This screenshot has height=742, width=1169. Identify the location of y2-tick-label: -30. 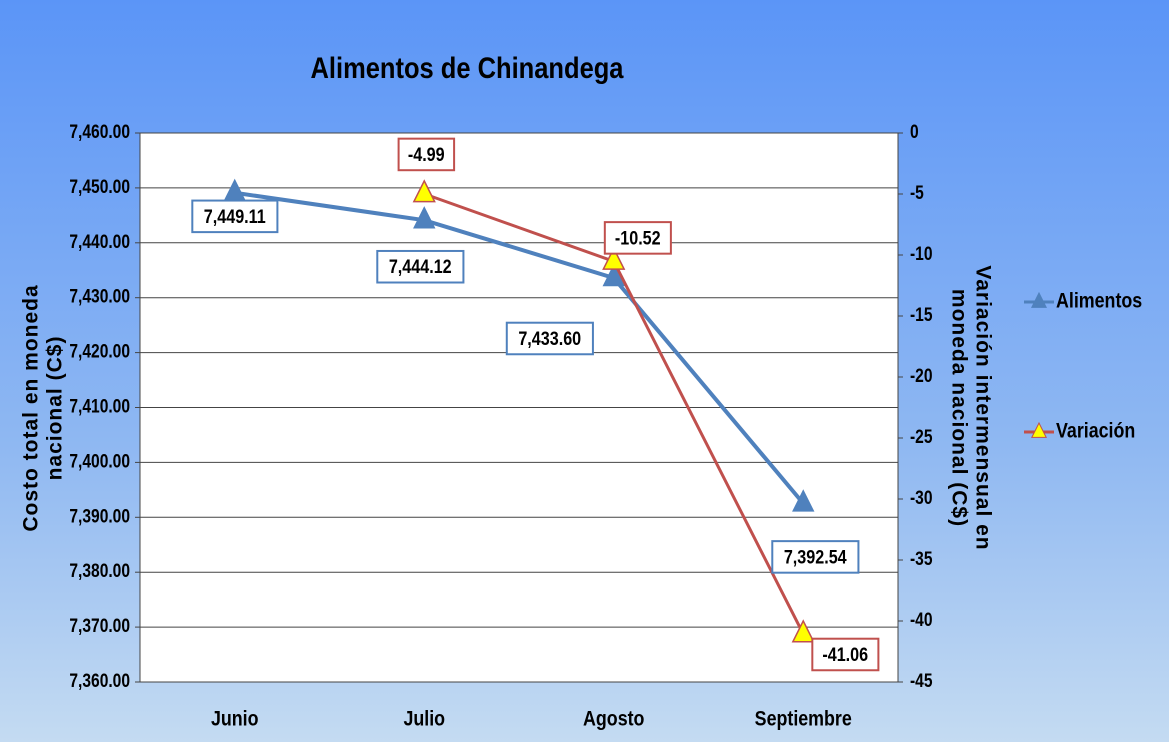
(921, 498).